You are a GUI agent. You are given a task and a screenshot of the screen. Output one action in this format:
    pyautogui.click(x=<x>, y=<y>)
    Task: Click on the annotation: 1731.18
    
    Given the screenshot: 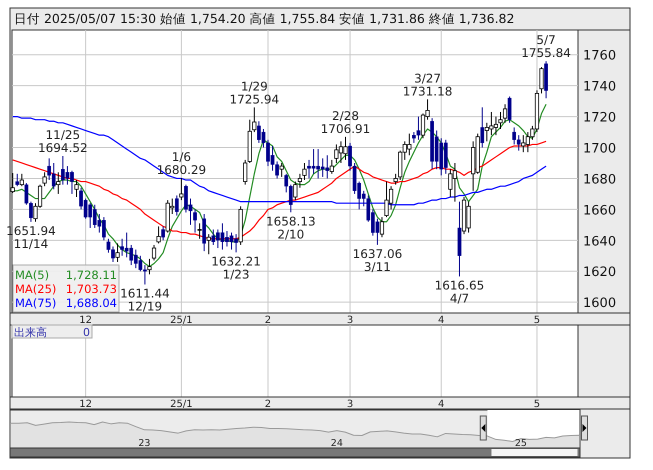 What is the action you would take?
    pyautogui.click(x=427, y=91)
    